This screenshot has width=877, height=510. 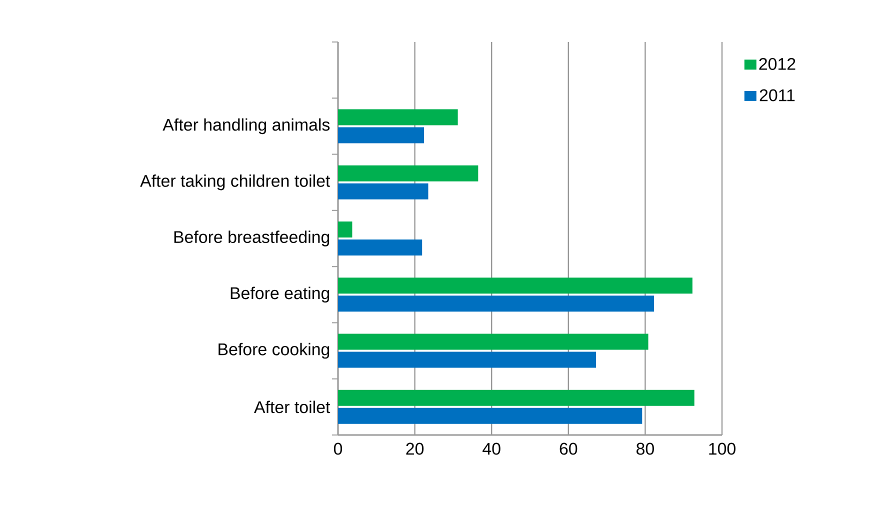 What do you see at coordinates (415, 448) in the screenshot?
I see `x-tick-label: 20` at bounding box center [415, 448].